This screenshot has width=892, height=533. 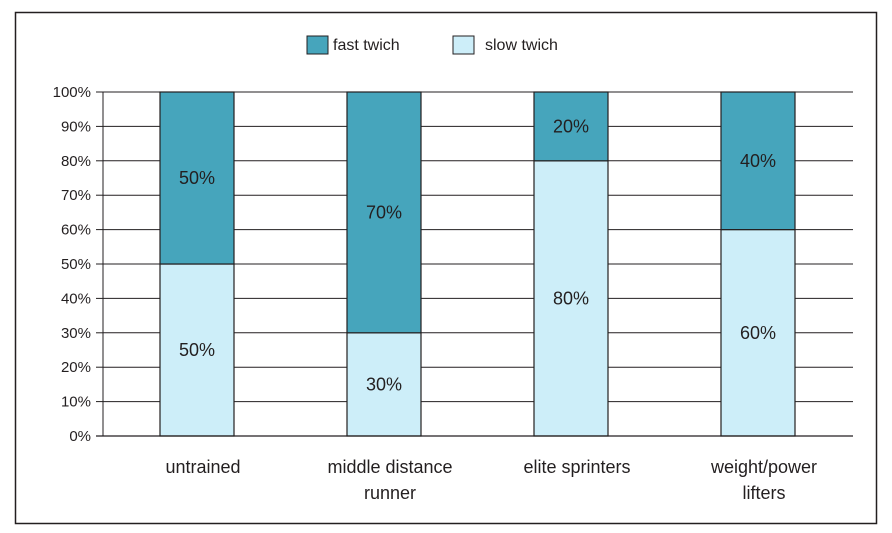 I want to click on data-label: 60%, so click(x=758, y=333).